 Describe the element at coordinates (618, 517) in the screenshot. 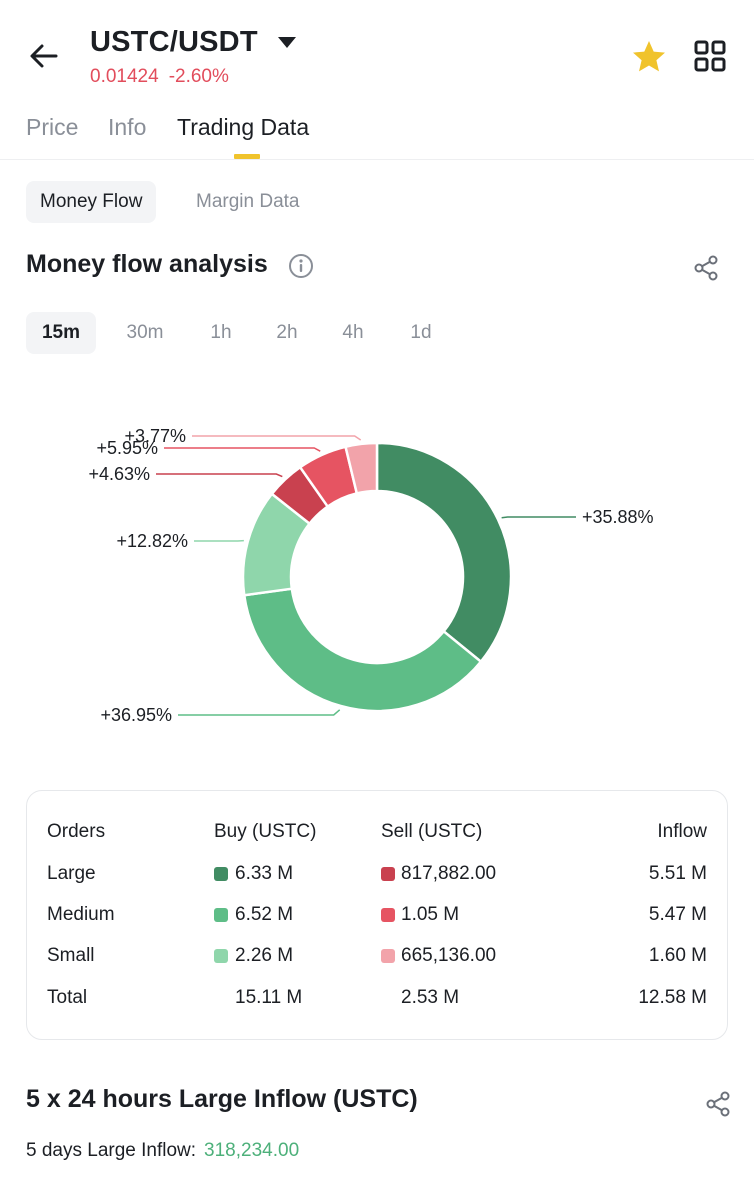

I see `donut-slice-label: +35.88%` at that location.